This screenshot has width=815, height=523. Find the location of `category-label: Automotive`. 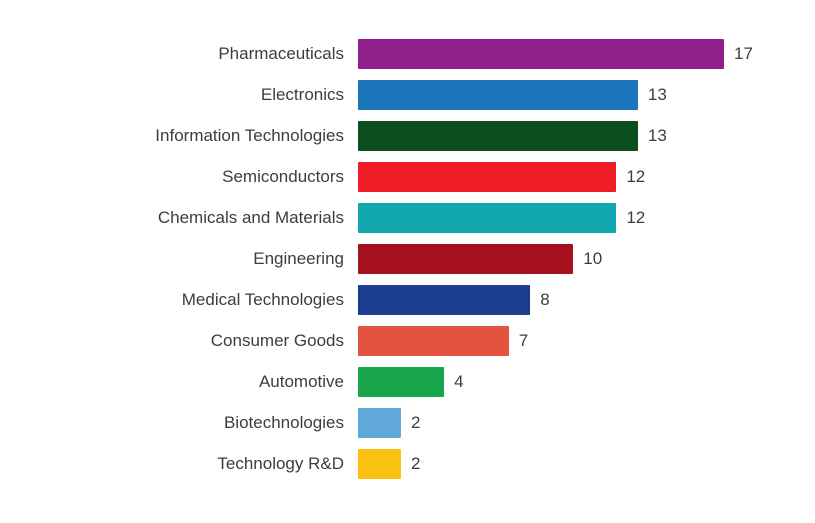

category-label: Automotive is located at coordinates (301, 381).